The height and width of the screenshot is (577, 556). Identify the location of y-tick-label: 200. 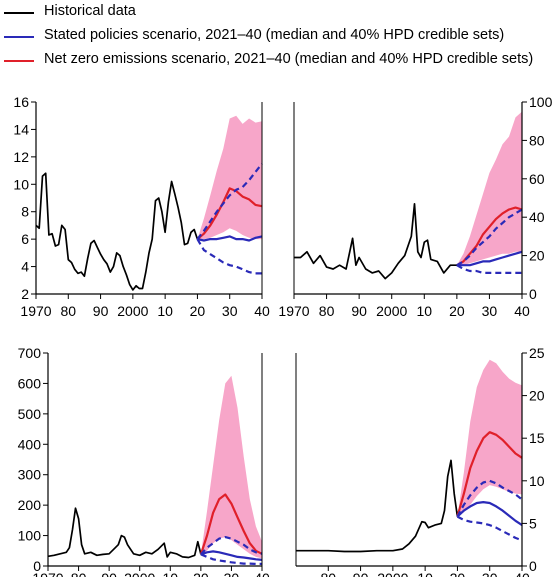
(30, 505).